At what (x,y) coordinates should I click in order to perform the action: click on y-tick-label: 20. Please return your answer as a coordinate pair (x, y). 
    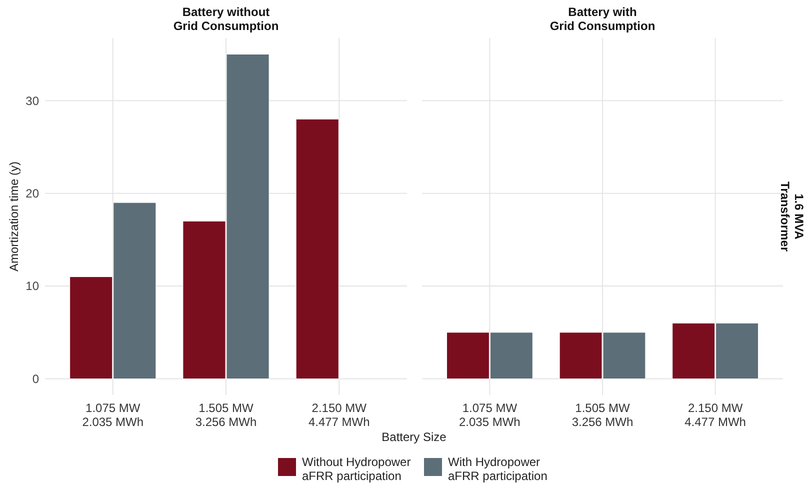
    Looking at the image, I should click on (33, 193).